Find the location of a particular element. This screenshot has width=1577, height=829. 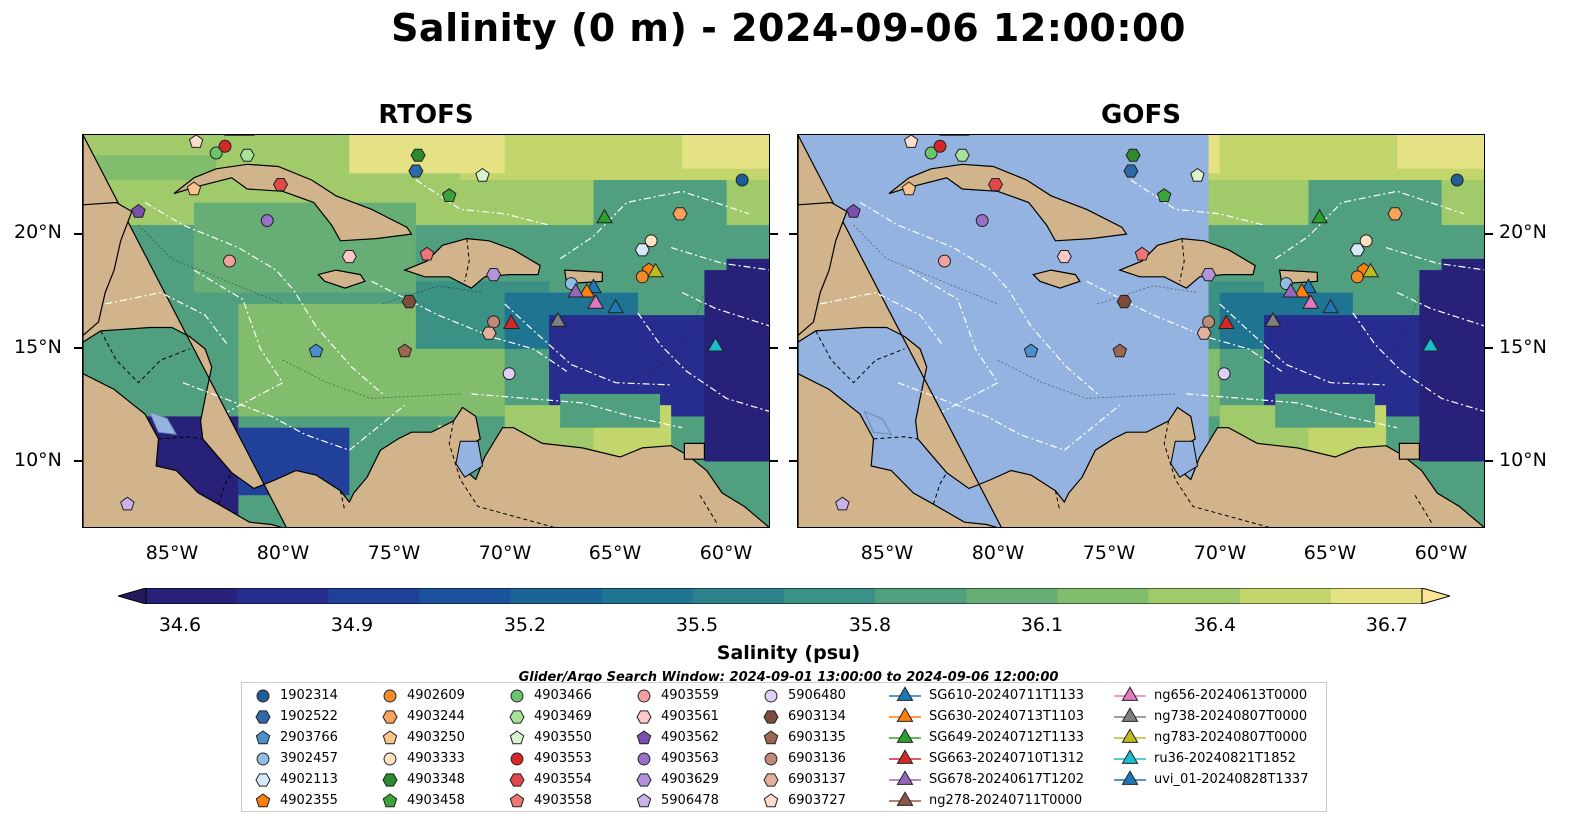

legend-label: 4903561 is located at coordinates (690, 716).